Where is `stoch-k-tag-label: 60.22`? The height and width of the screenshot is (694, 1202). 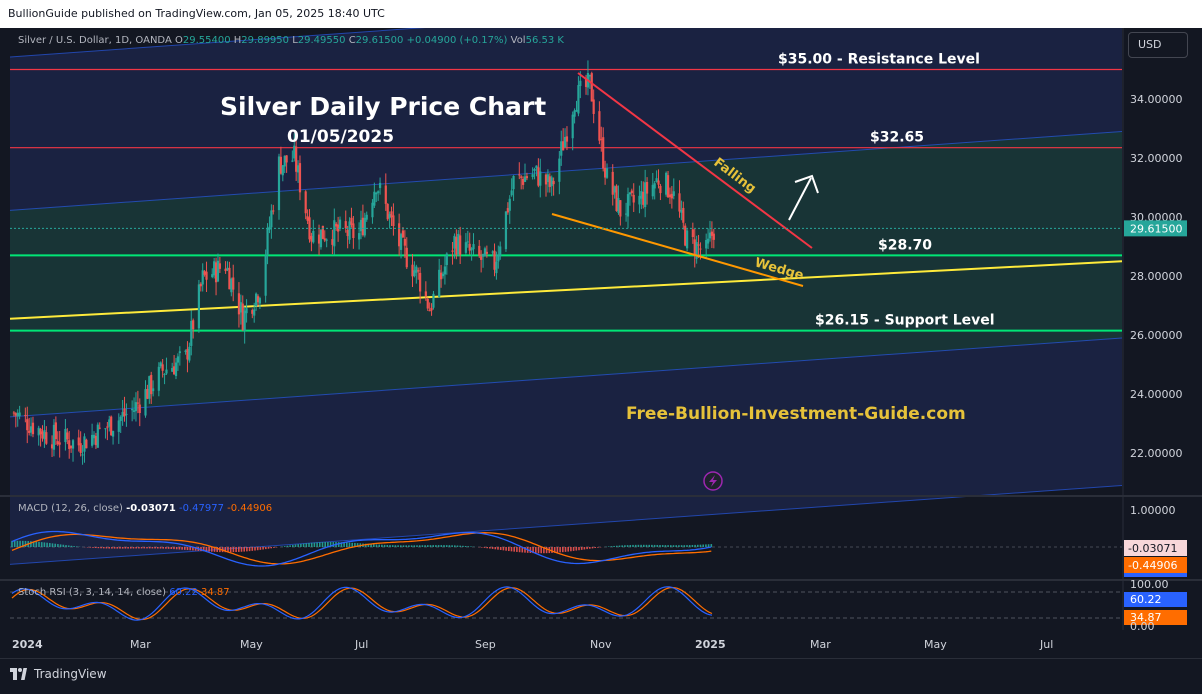
stoch-k-tag-label: 60.22 is located at coordinates (1146, 599).